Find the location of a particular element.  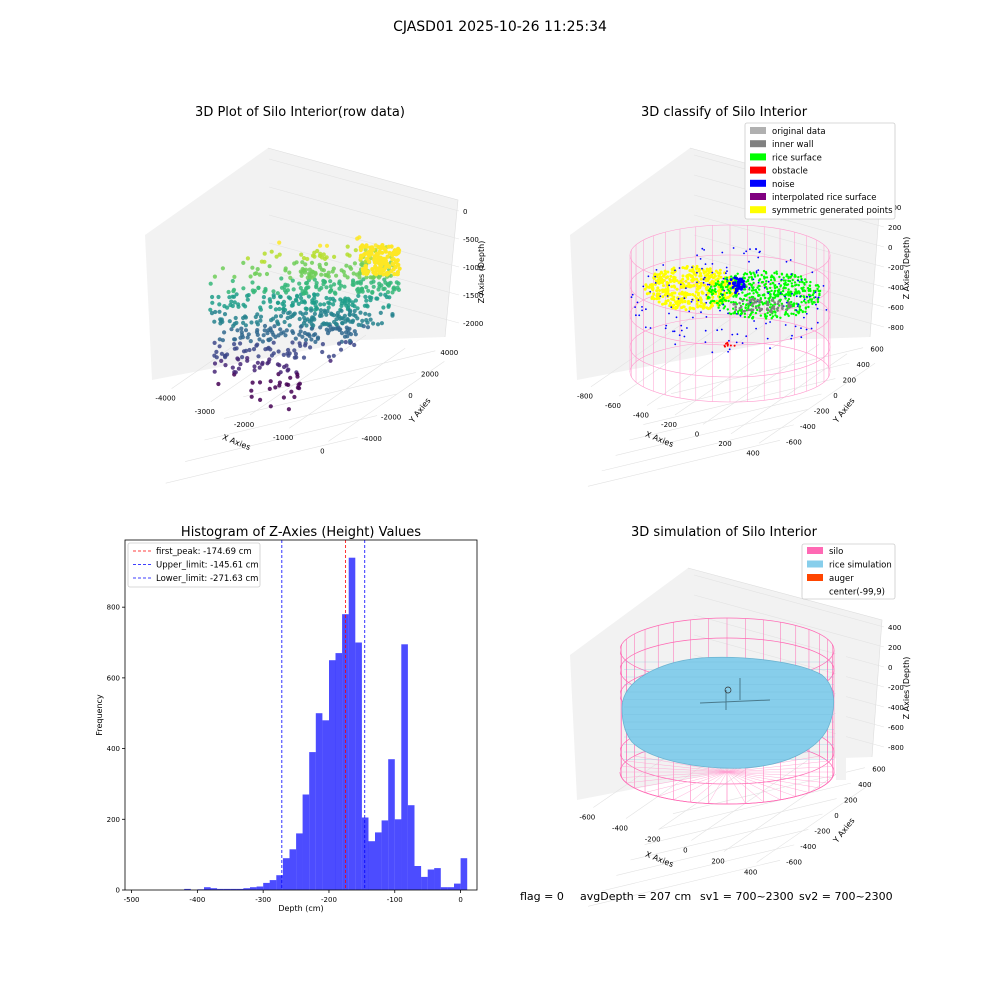

simulation-rice-surface-mesh is located at coordinates (728, 712).